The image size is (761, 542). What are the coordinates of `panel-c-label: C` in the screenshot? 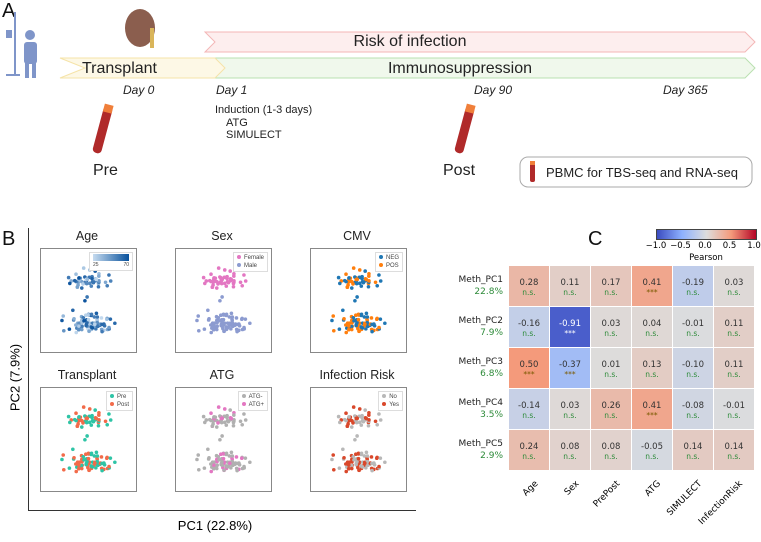 It's located at (595, 239).